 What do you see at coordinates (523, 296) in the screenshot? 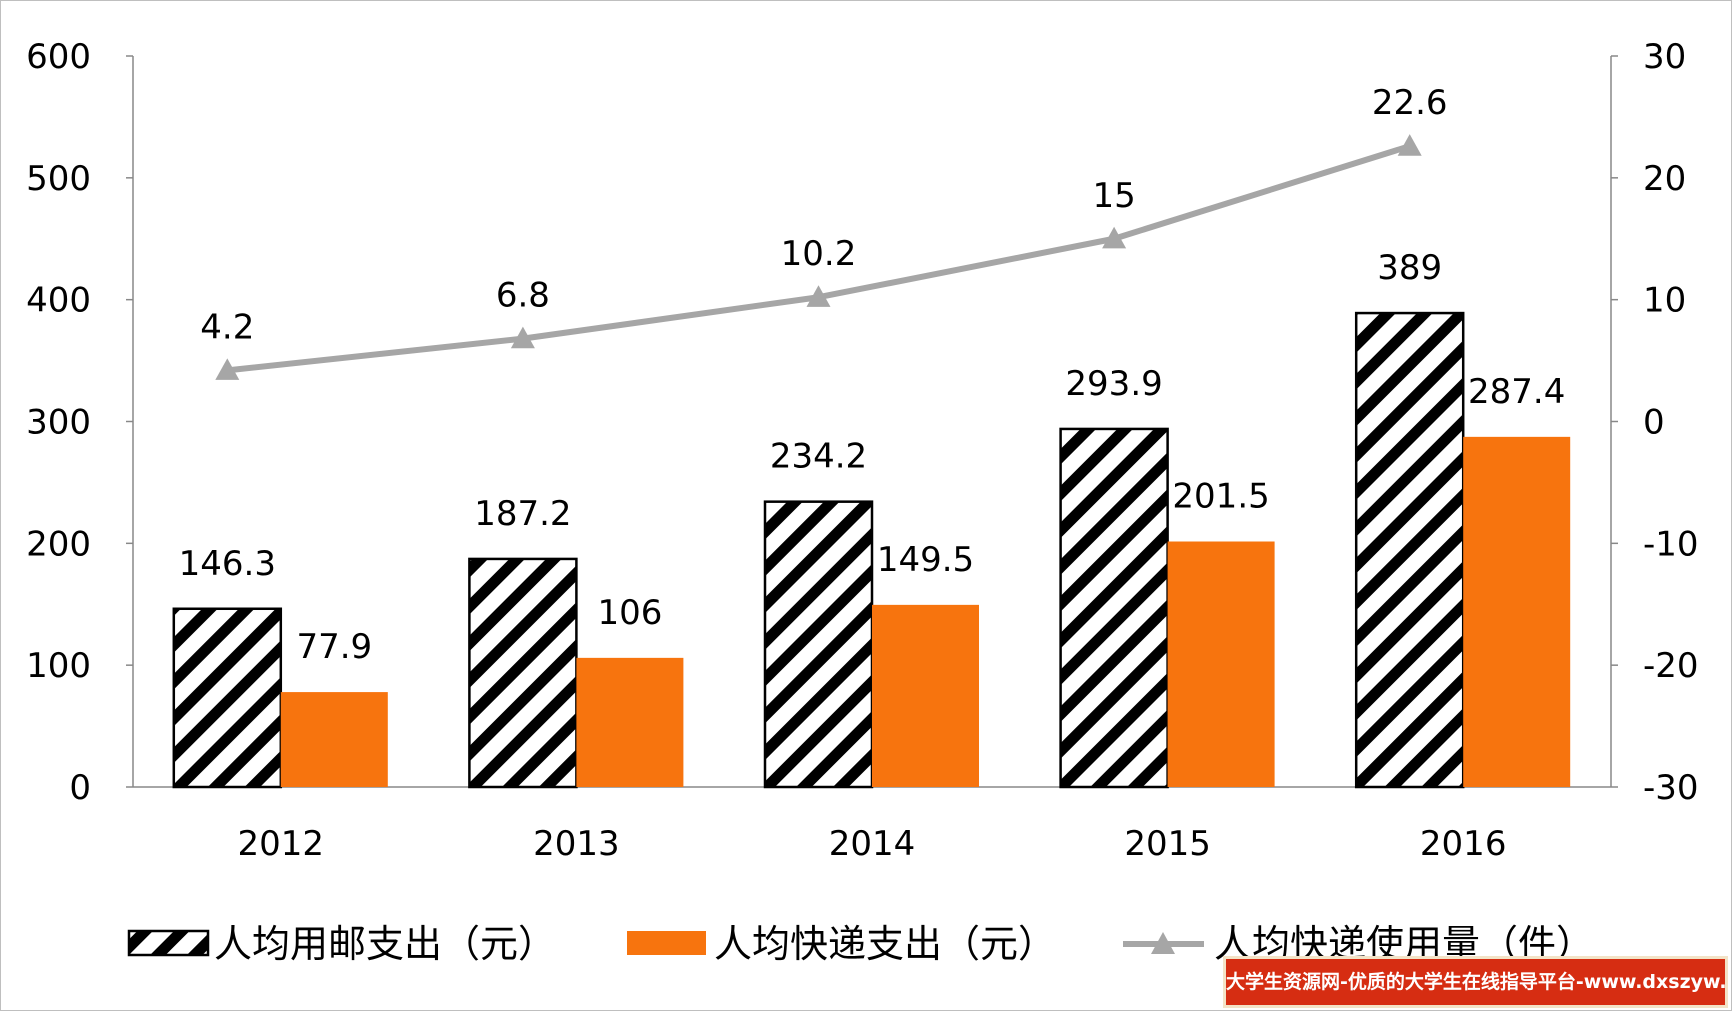
I see `data-label-express-usage: 6.8` at bounding box center [523, 296].